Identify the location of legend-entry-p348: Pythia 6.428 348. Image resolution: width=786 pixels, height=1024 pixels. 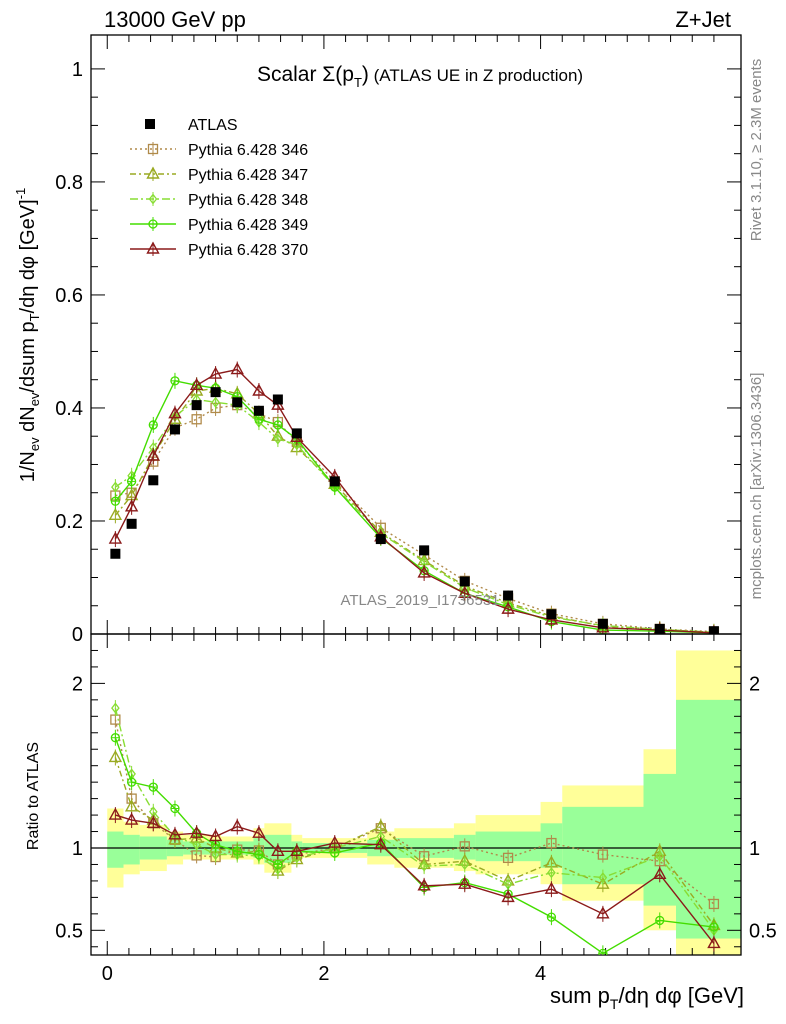
(219, 200).